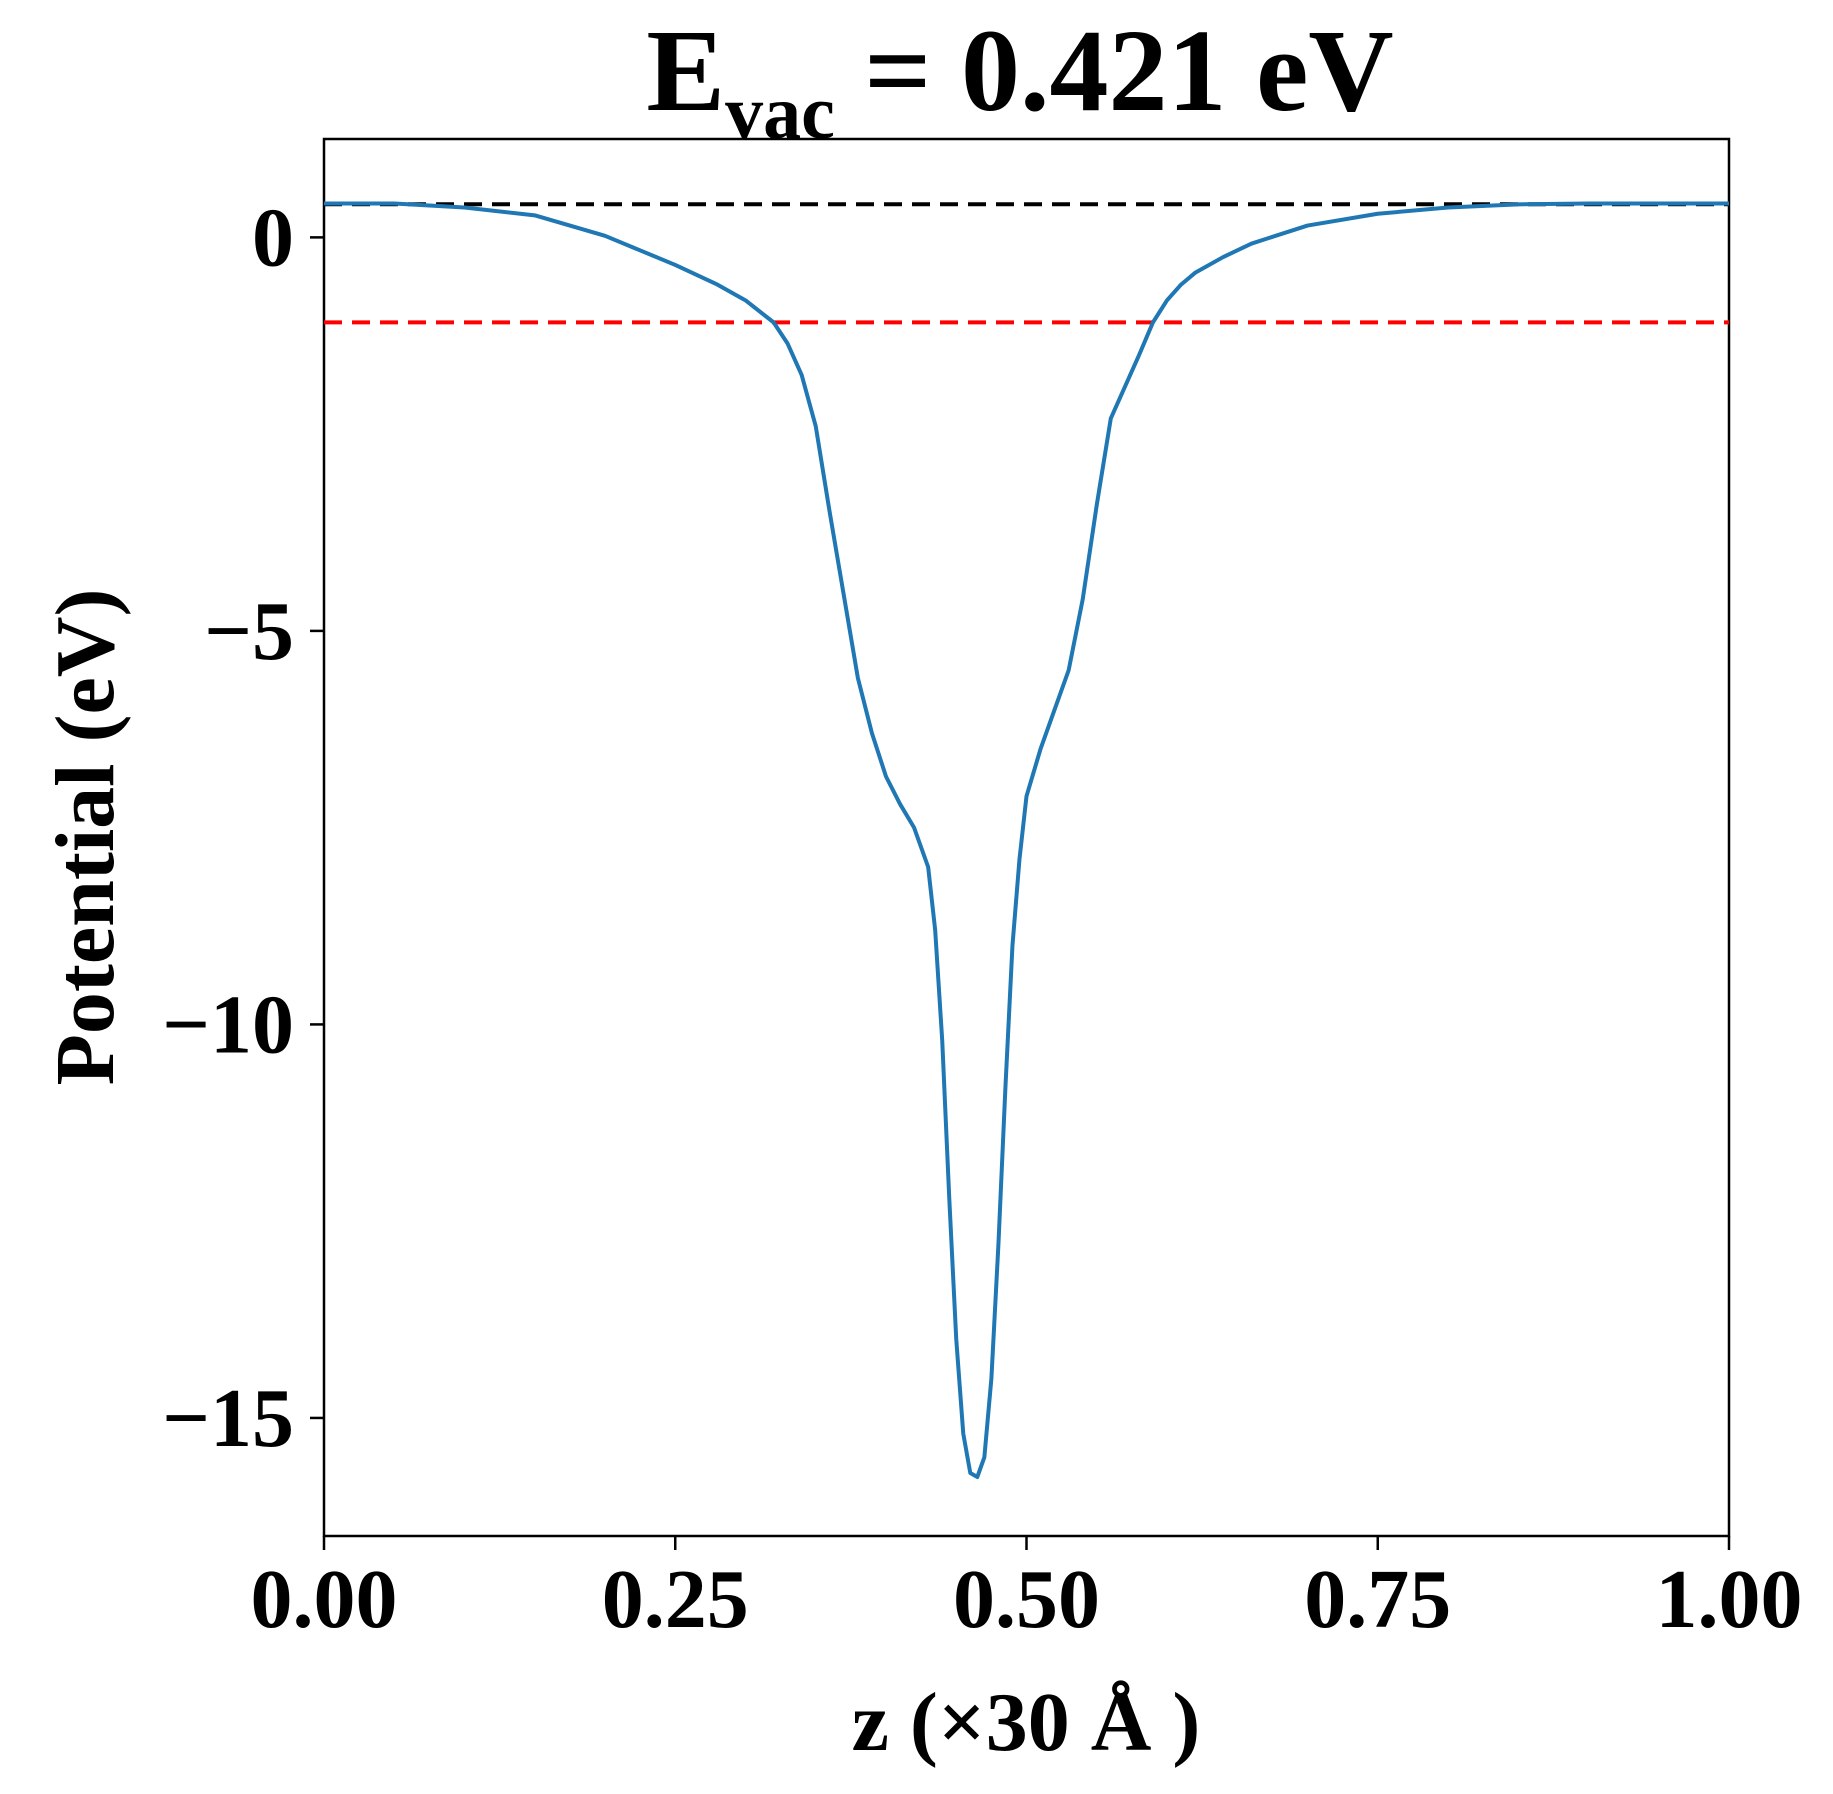  Describe the element at coordinates (324, 1599) in the screenshot. I see `x-tick-label: 0.00` at that location.